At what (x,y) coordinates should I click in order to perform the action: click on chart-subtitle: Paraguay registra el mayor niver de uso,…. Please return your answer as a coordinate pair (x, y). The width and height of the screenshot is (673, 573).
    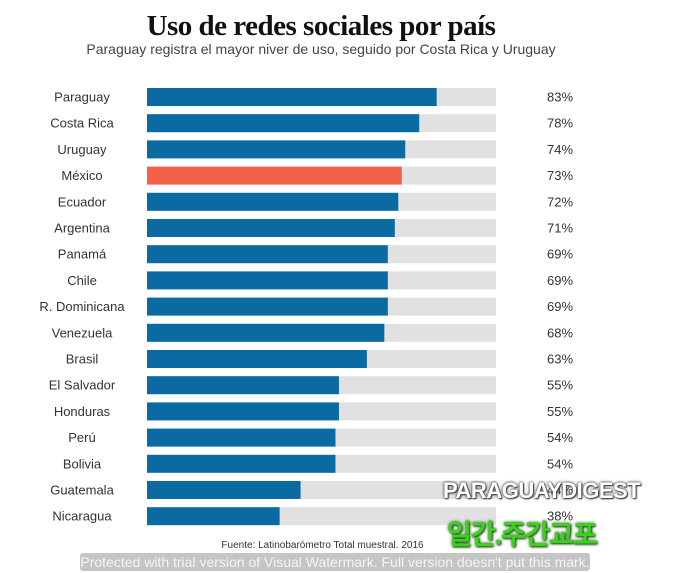
    Looking at the image, I should click on (321, 49).